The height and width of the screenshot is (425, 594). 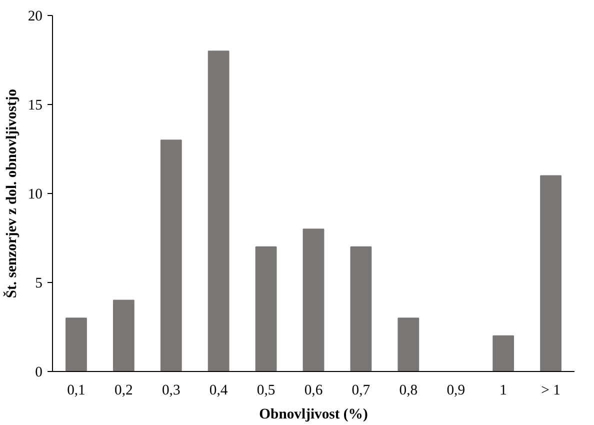 What do you see at coordinates (38, 372) in the screenshot?
I see `y-tick-label: 0` at bounding box center [38, 372].